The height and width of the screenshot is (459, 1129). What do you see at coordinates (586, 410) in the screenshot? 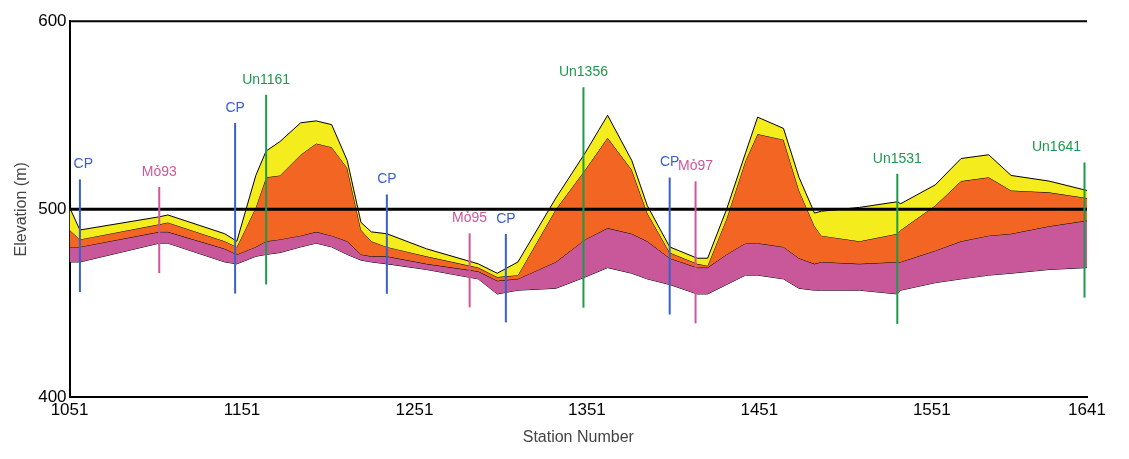
I see `x-tick-label: 1351` at bounding box center [586, 410].